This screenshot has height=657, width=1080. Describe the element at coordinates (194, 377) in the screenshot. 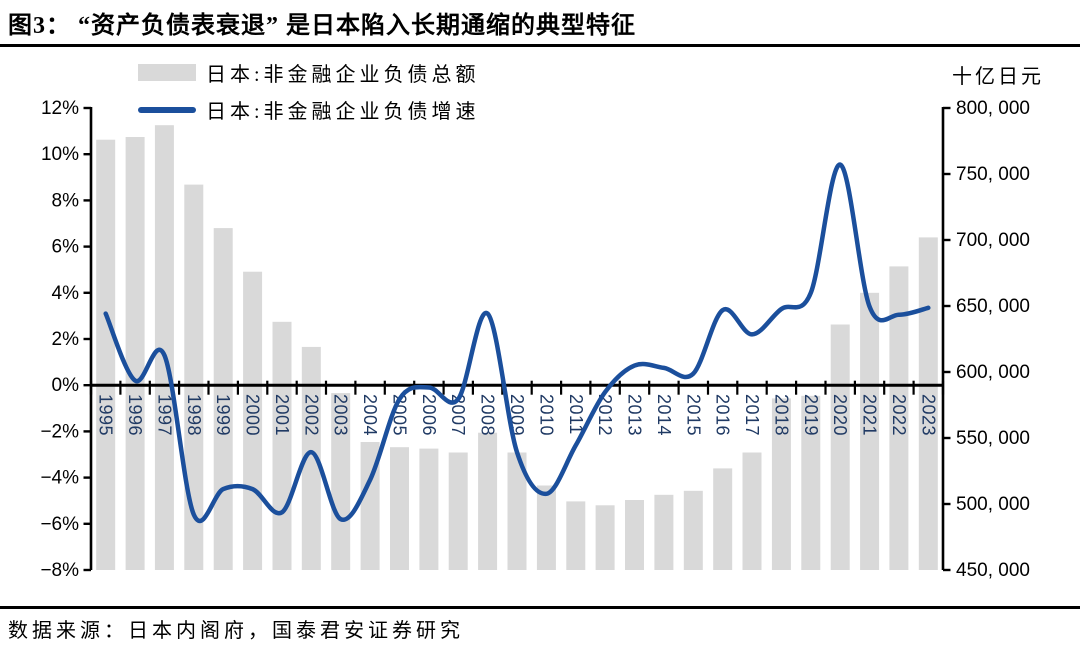

I see `debt-bar-1998` at that location.